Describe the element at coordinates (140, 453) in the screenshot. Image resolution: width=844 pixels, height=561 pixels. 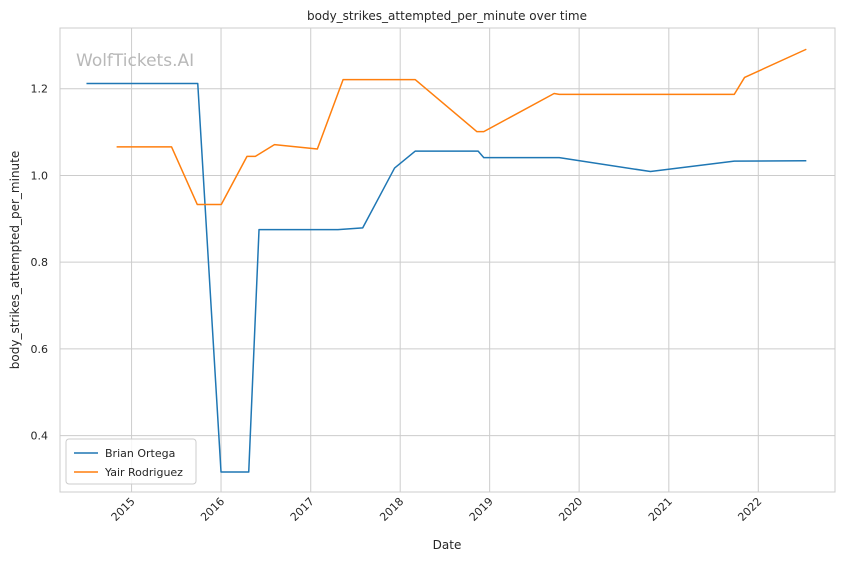
I see `legend-label-brian-ortega: Brian Ortega` at that location.